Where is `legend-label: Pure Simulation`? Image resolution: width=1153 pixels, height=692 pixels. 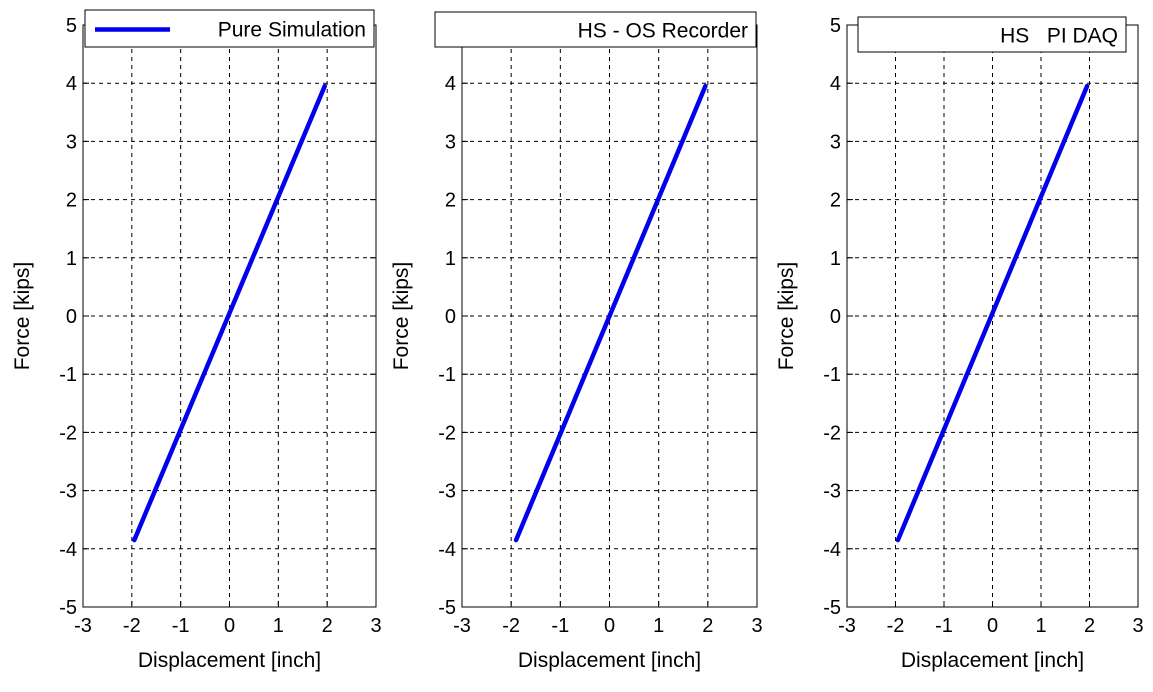
legend-label: Pure Simulation is located at coordinates (292, 30).